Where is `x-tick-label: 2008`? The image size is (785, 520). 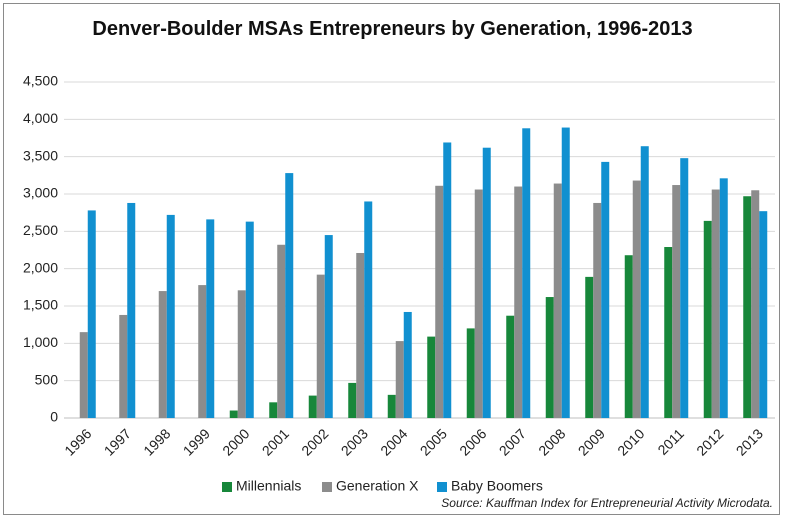 x-tick-label: 2008 is located at coordinates (551, 441).